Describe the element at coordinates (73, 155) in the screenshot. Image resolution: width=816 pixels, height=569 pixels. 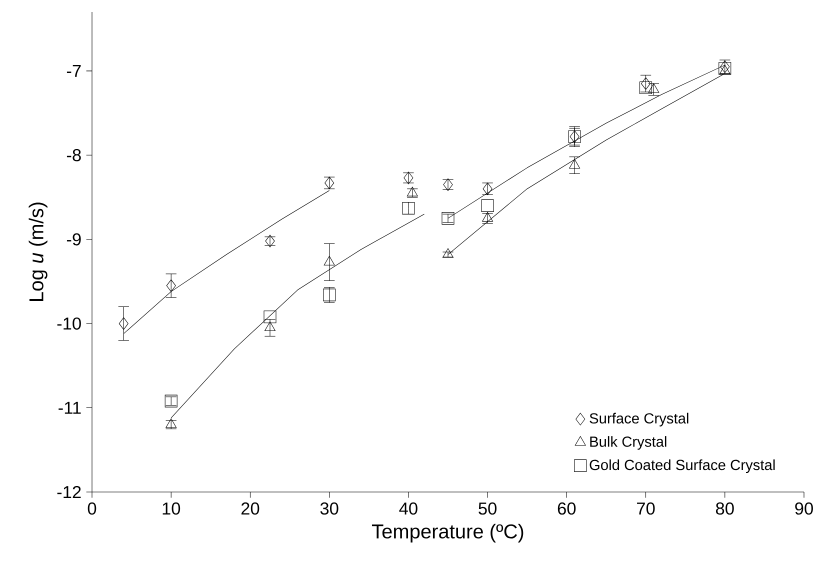
I see `y-tick-label: -8` at that location.